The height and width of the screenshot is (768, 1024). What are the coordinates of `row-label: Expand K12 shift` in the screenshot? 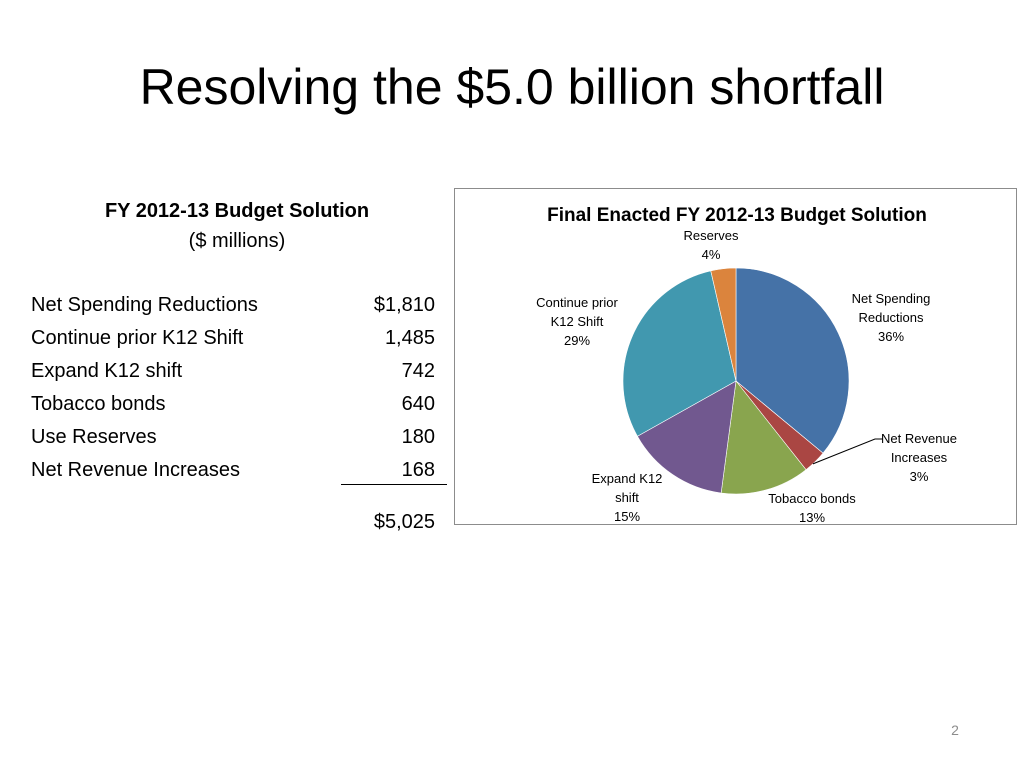 It's located at (107, 371).